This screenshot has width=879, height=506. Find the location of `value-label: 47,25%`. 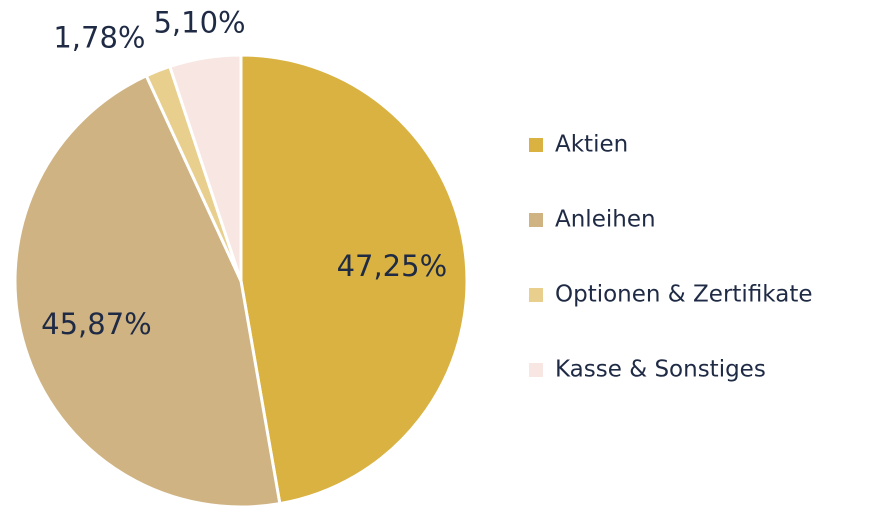

value-label: 47,25% is located at coordinates (392, 266).